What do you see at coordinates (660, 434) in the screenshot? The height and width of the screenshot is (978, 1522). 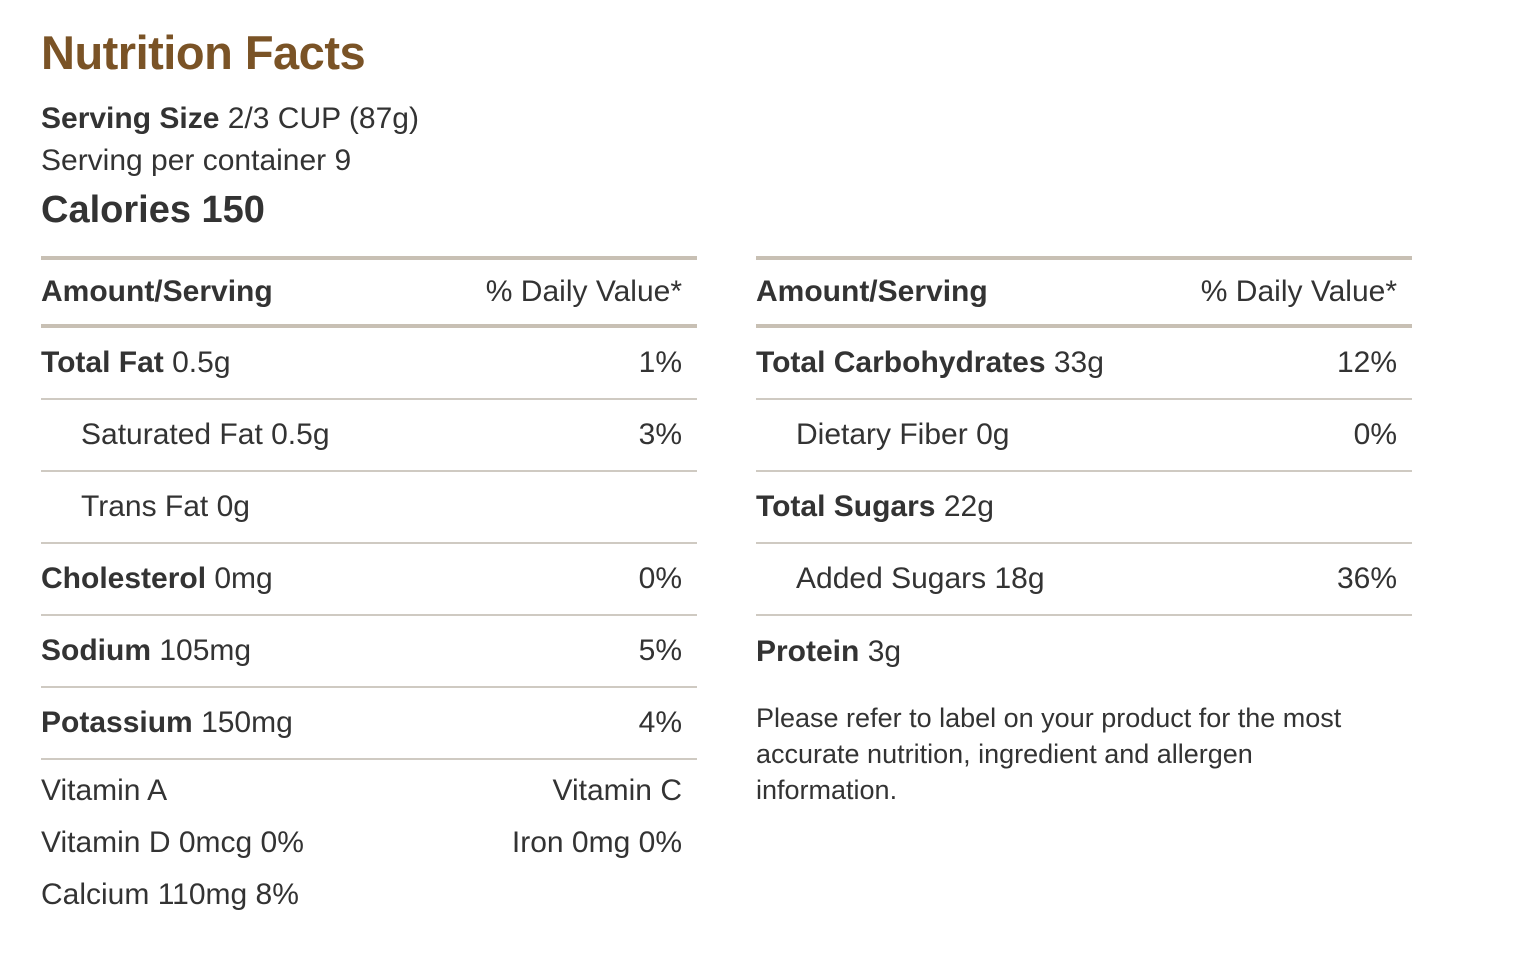 I see `nutrient-dv: 3%` at bounding box center [660, 434].